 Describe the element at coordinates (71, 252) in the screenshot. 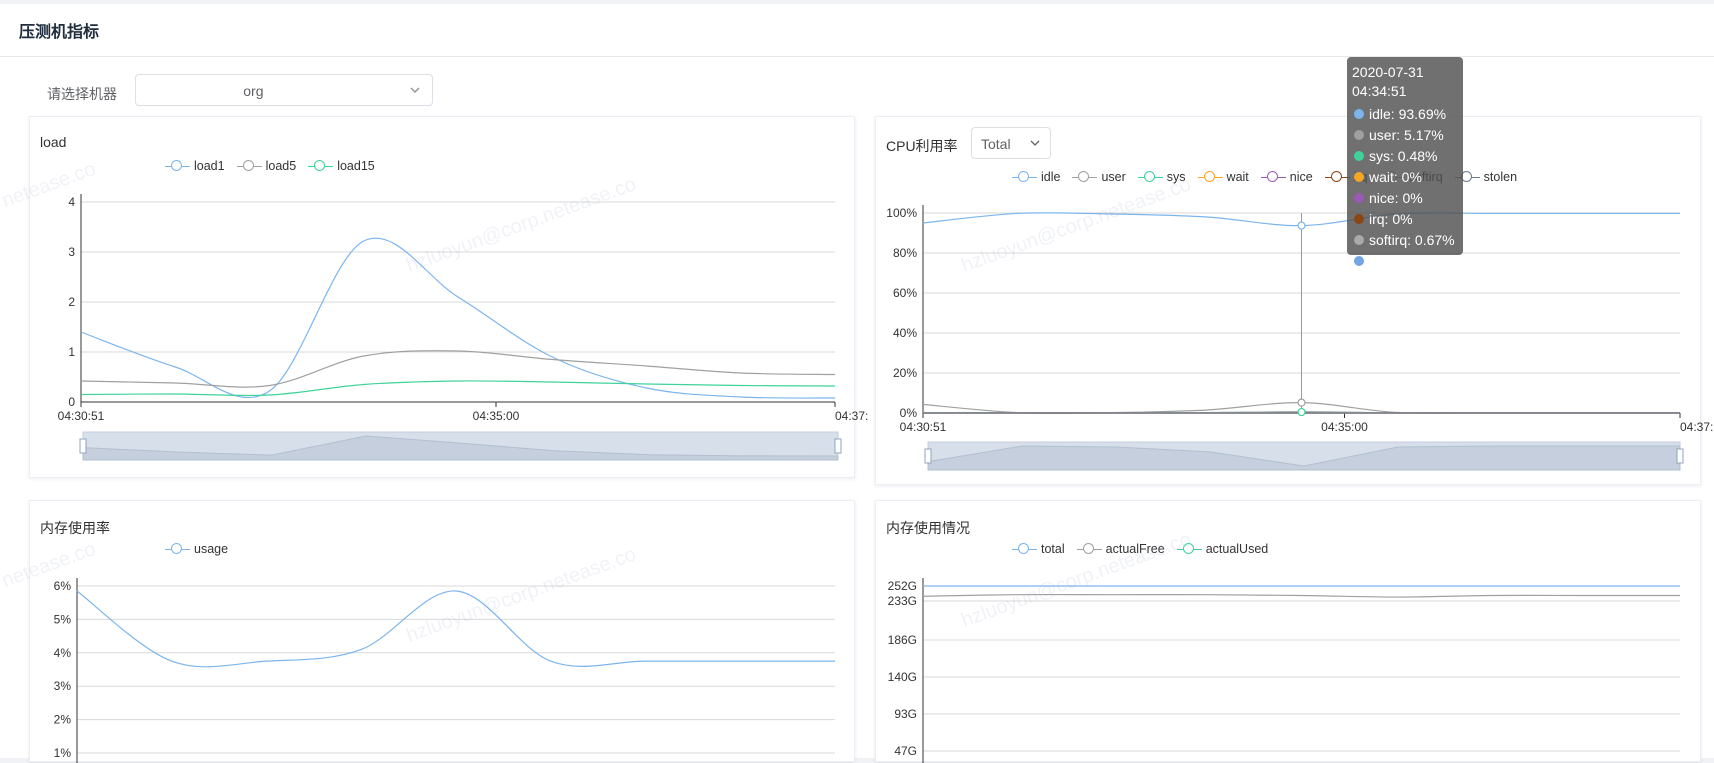

I see `y-tick-label: 3` at that location.